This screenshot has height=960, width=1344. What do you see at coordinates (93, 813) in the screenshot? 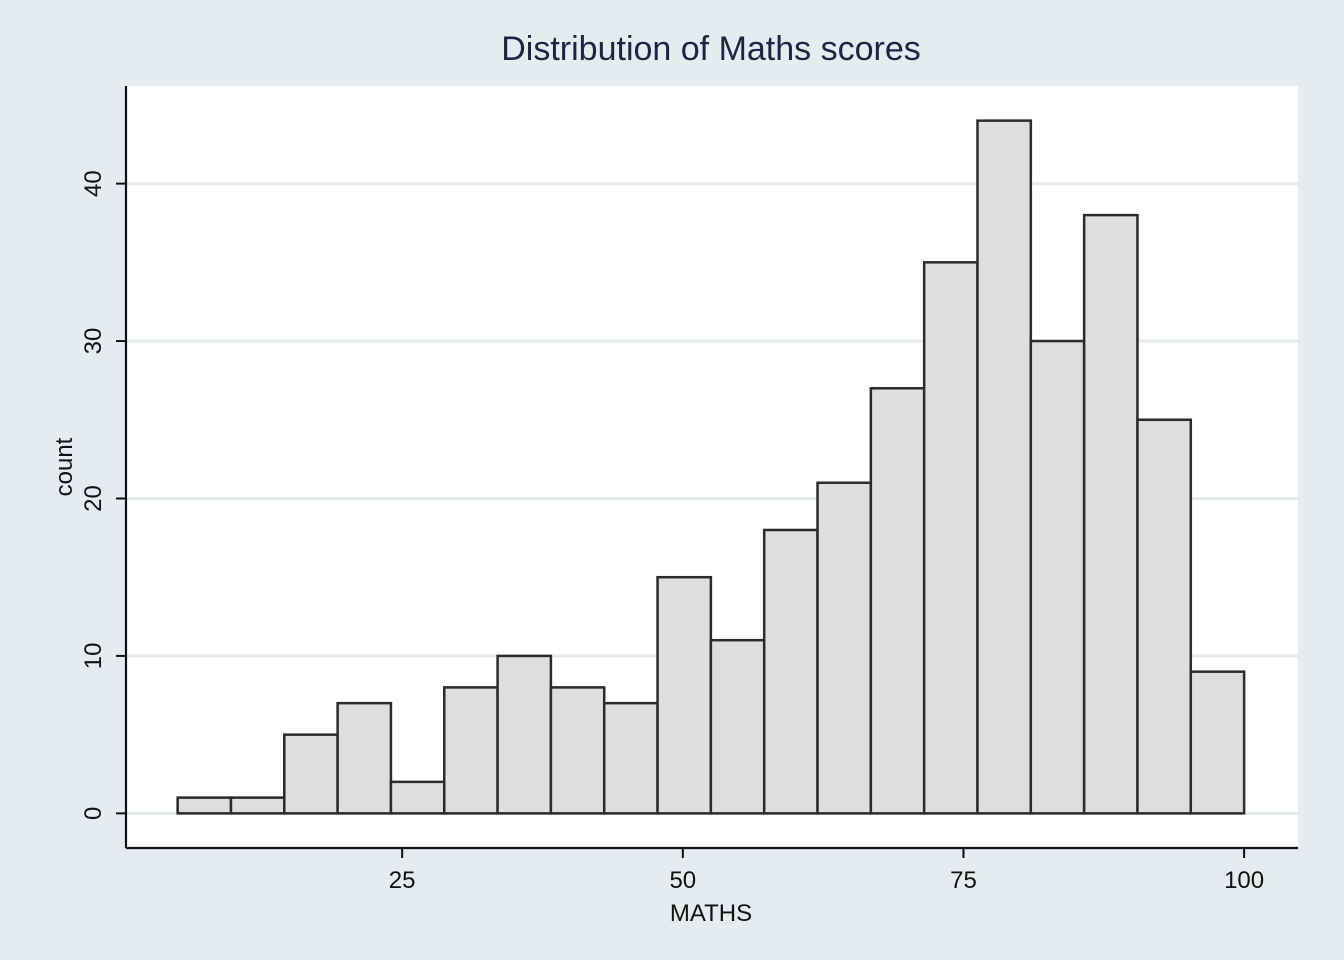
I see `y-tick-label-0: 0` at bounding box center [93, 813].